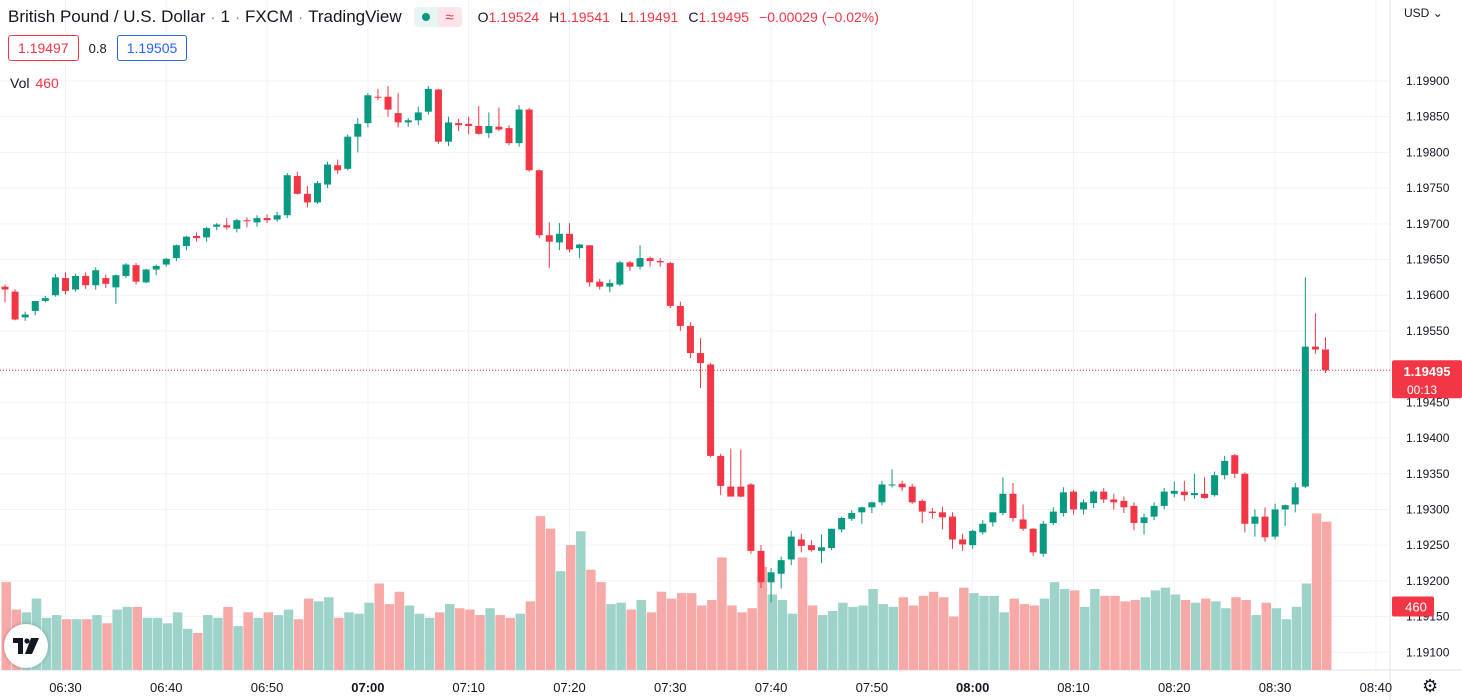 Image resolution: width=1462 pixels, height=700 pixels. I want to click on price-tick-label: 1.19800, so click(1428, 152).